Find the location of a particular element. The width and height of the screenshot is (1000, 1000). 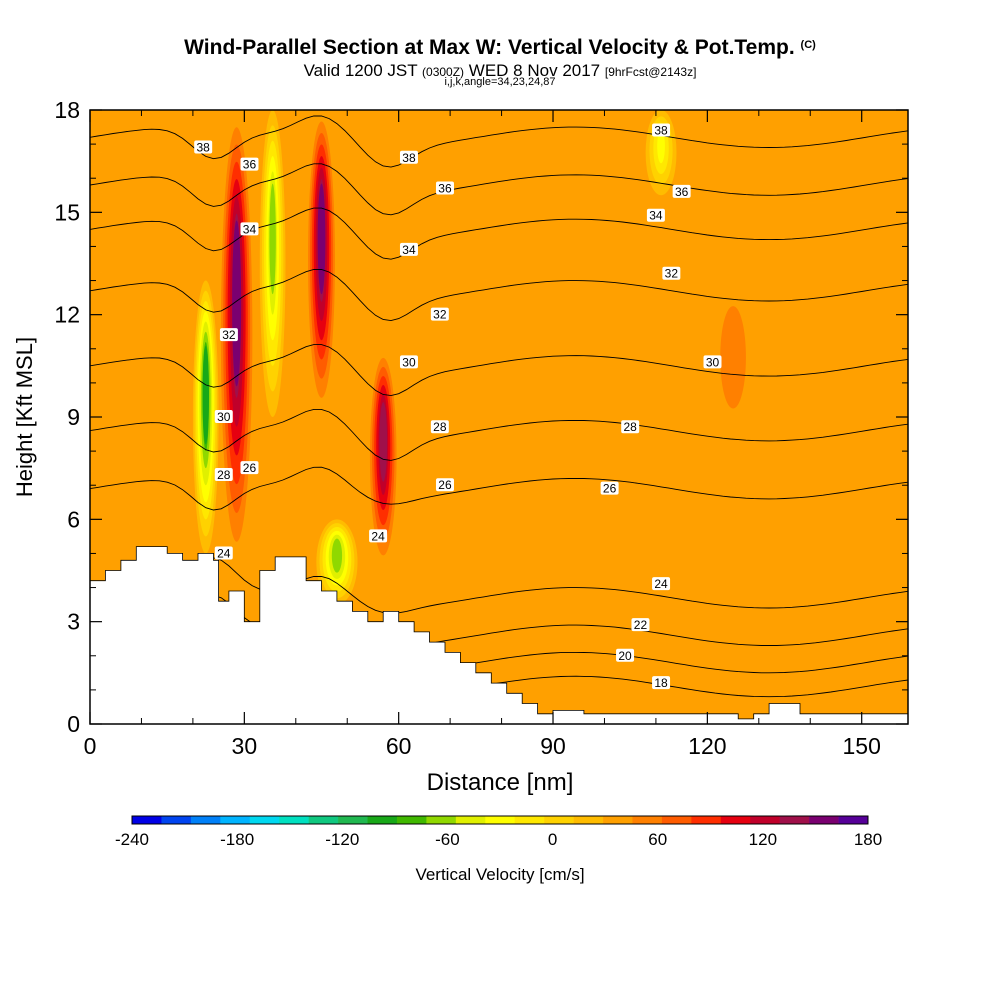

contour-label-text: 32 is located at coordinates (672, 274).